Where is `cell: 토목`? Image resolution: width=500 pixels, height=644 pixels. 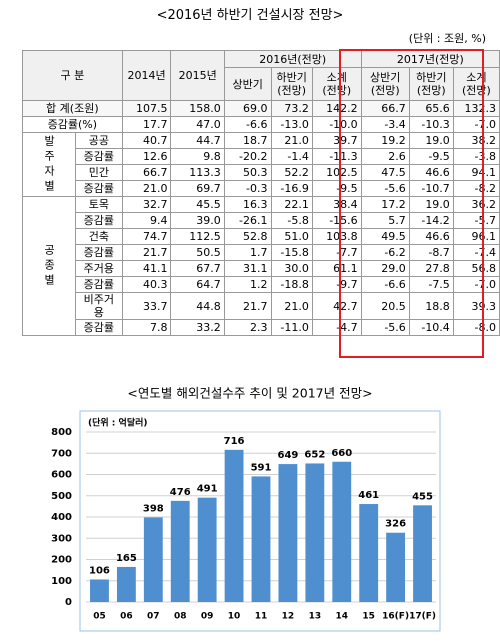 cell: 토목 is located at coordinates (99, 204).